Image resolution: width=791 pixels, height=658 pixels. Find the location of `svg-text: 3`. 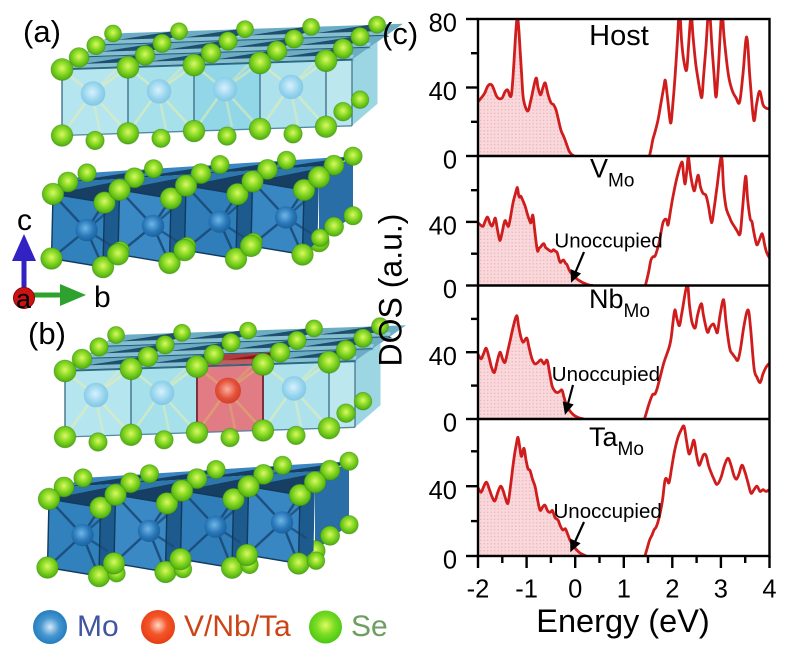

svg-text: 3 is located at coordinates (721, 590).